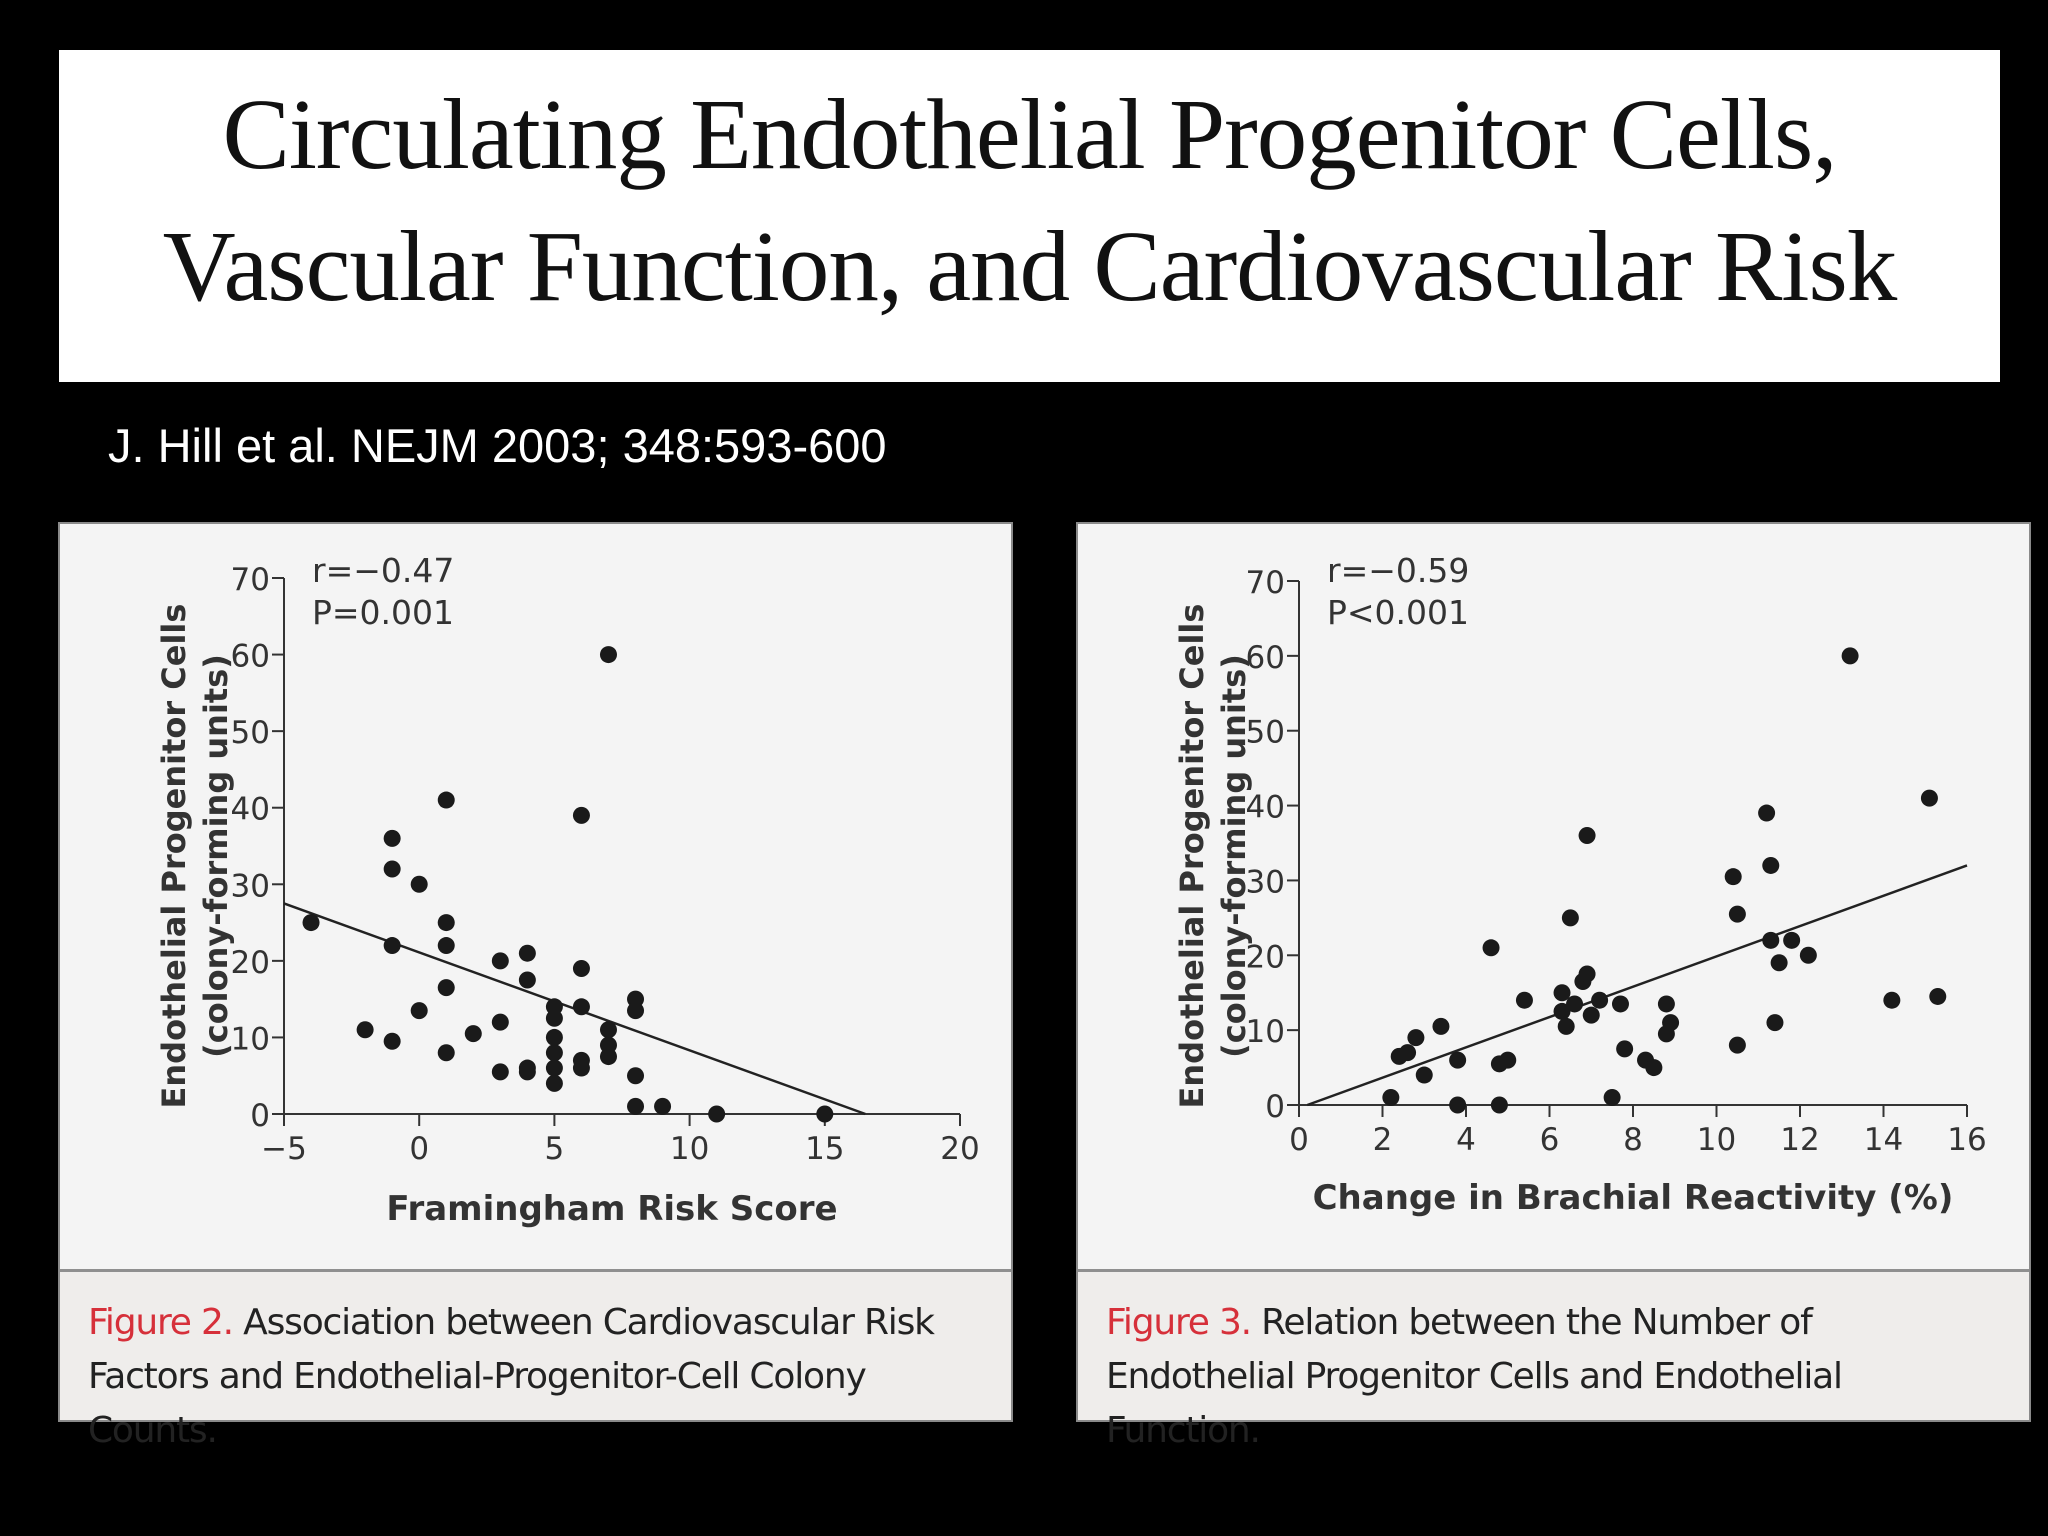  What do you see at coordinates (419, 1149) in the screenshot?
I see `figure-2-x-tick-label: 0` at bounding box center [419, 1149].